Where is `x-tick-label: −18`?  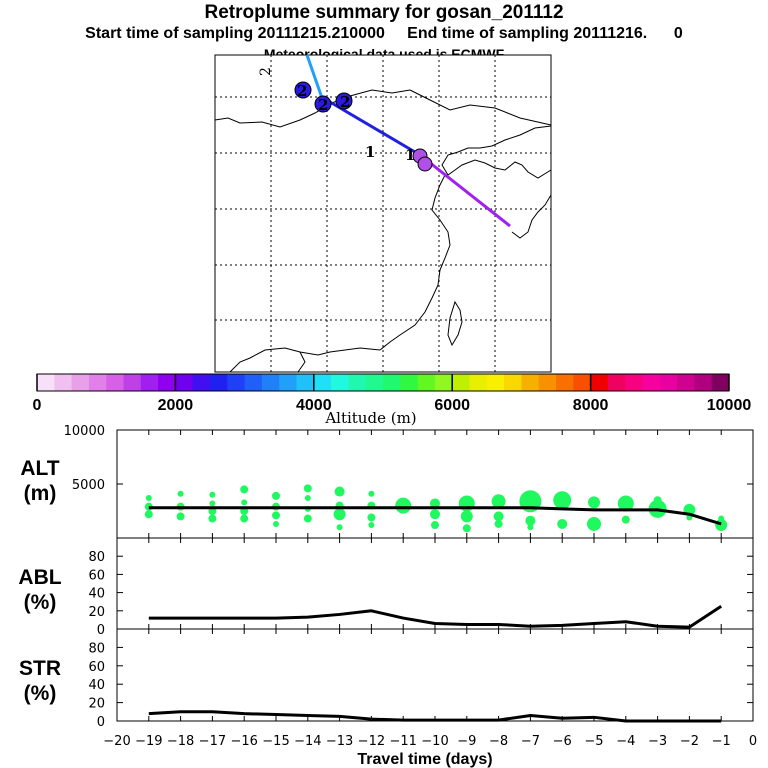 x-tick-label: −18 is located at coordinates (180, 741).